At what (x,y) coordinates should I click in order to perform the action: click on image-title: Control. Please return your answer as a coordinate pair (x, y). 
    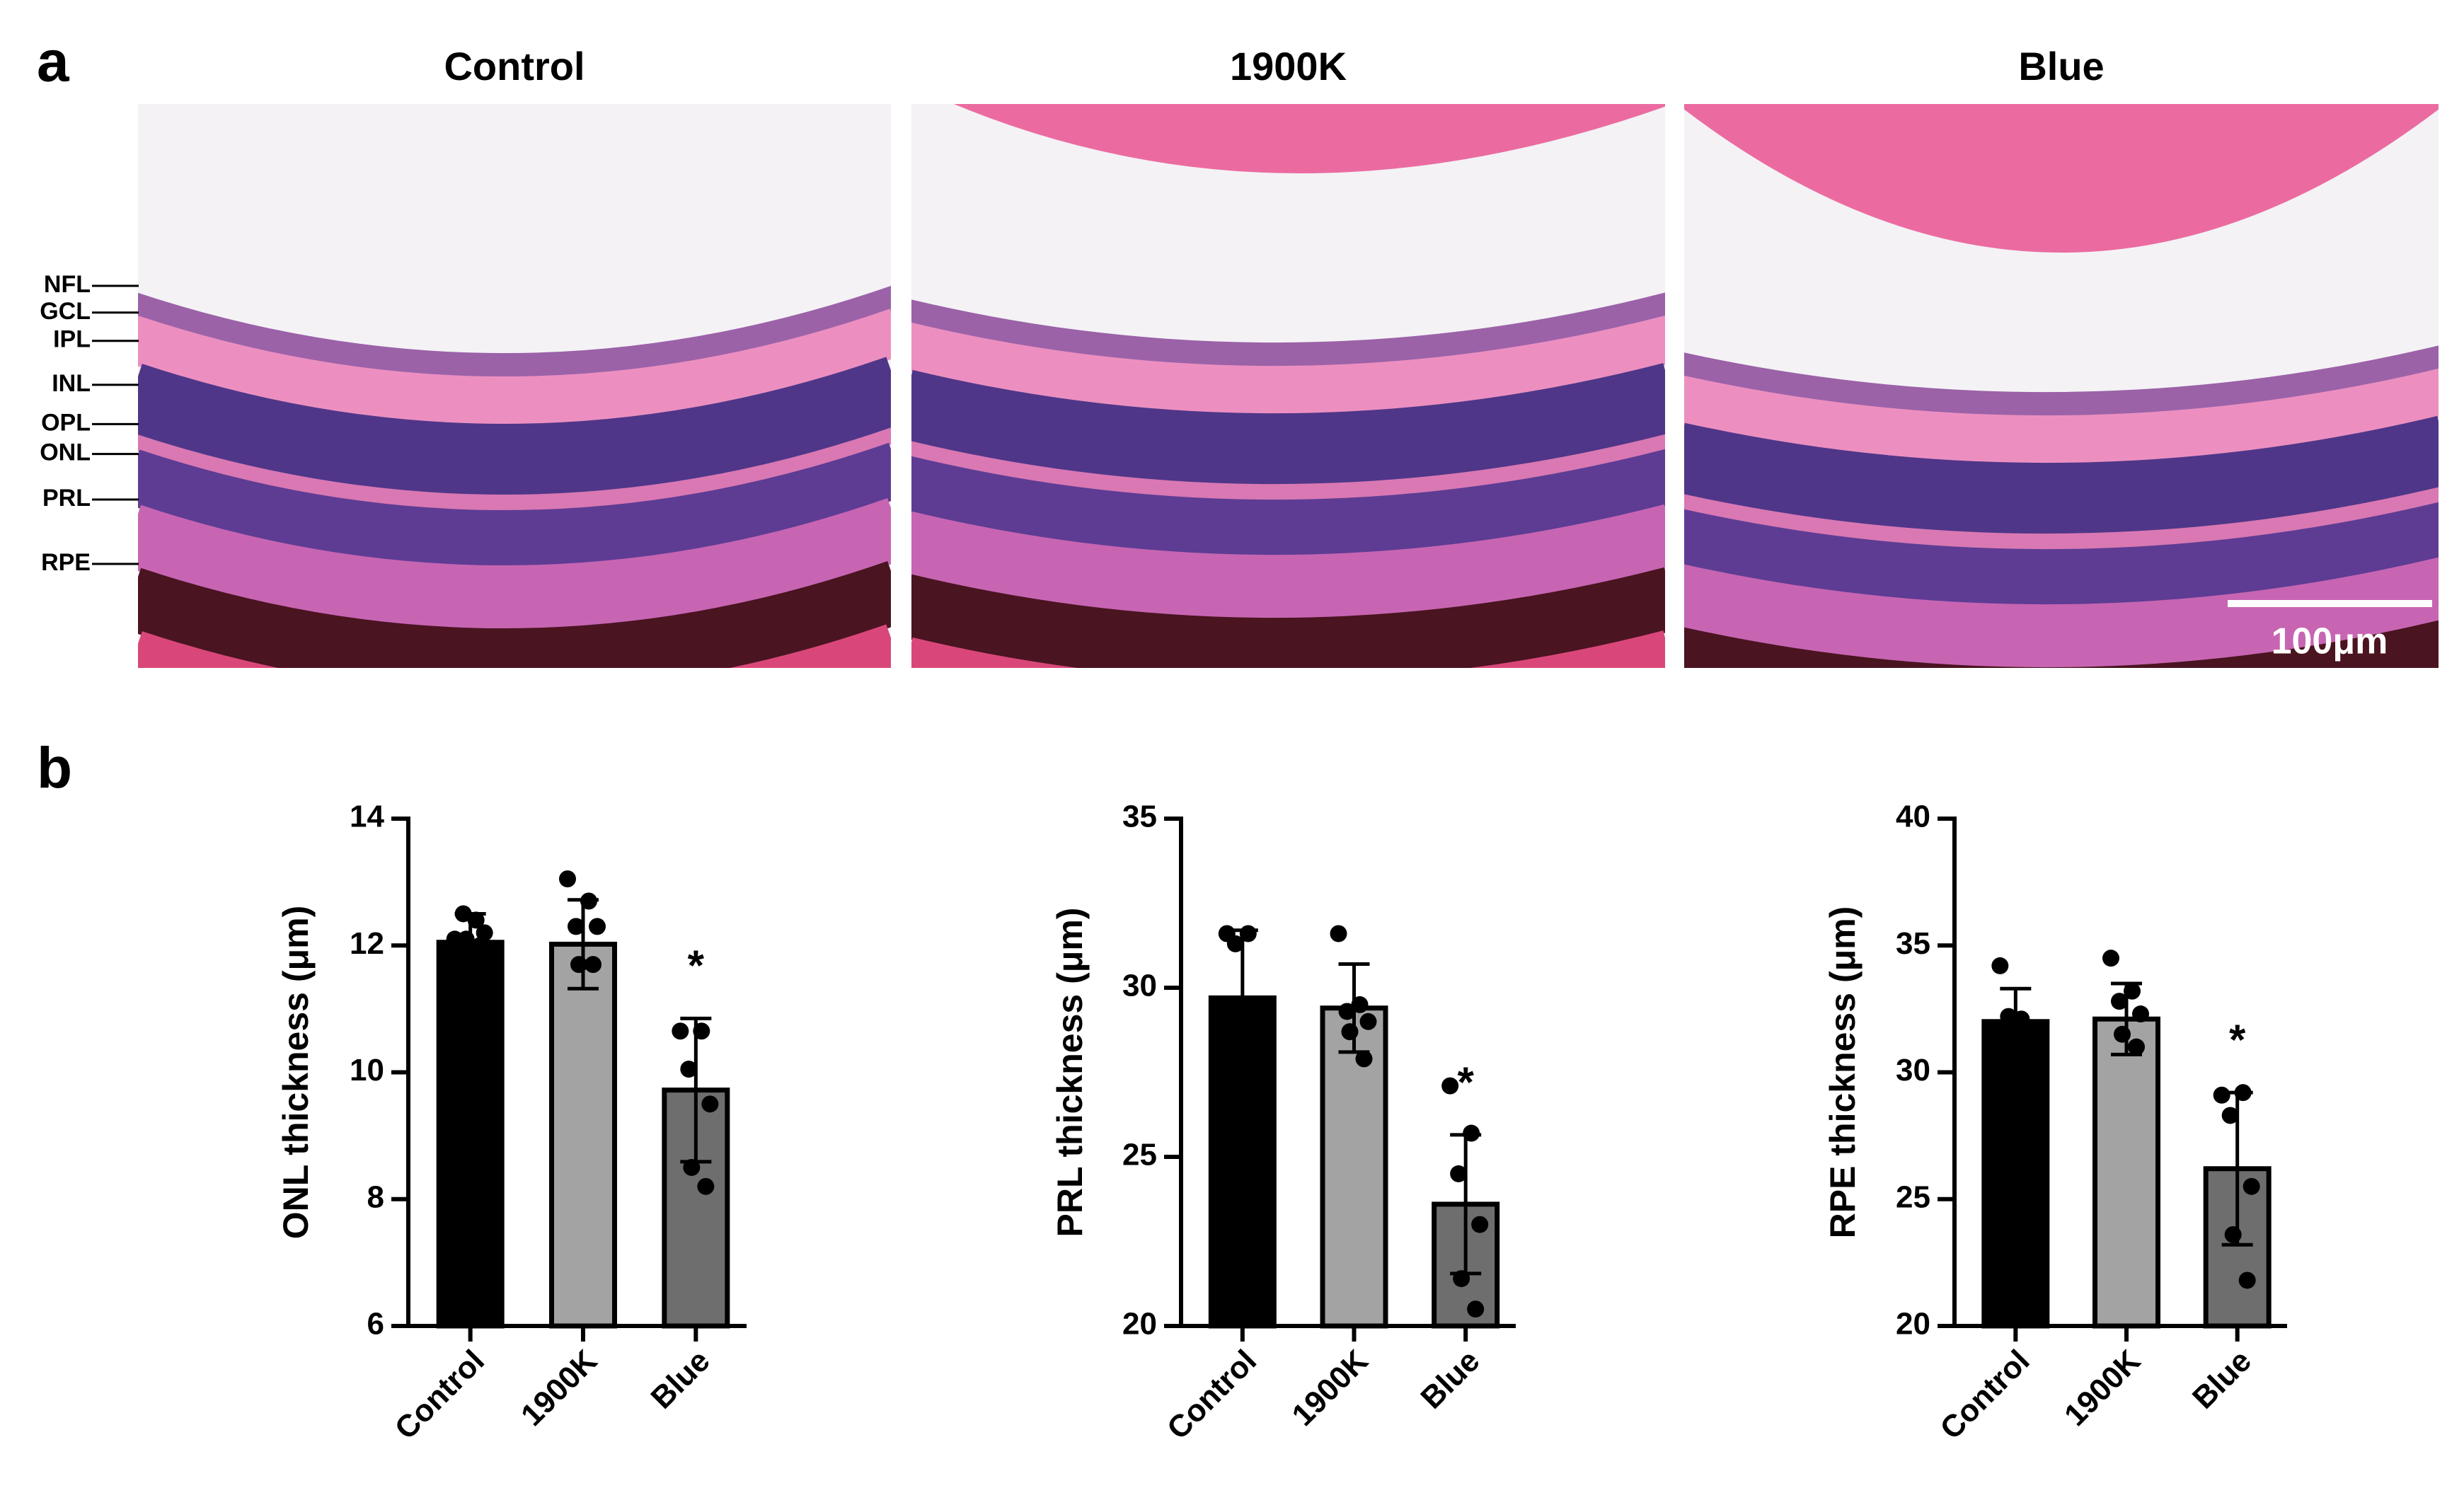
    Looking at the image, I should click on (514, 66).